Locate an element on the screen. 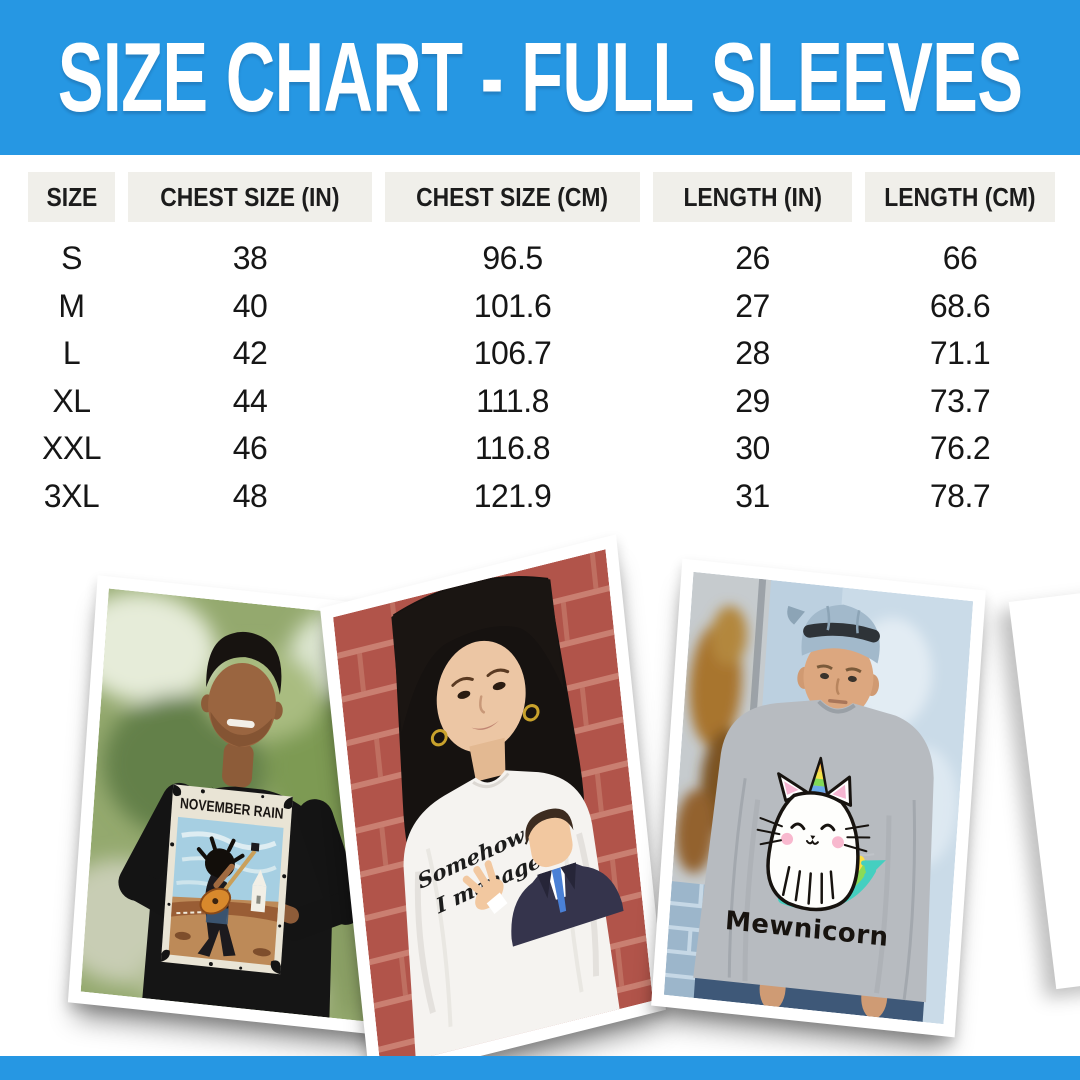 The image size is (1080, 1080). paw-lines is located at coordinates (808, 885).